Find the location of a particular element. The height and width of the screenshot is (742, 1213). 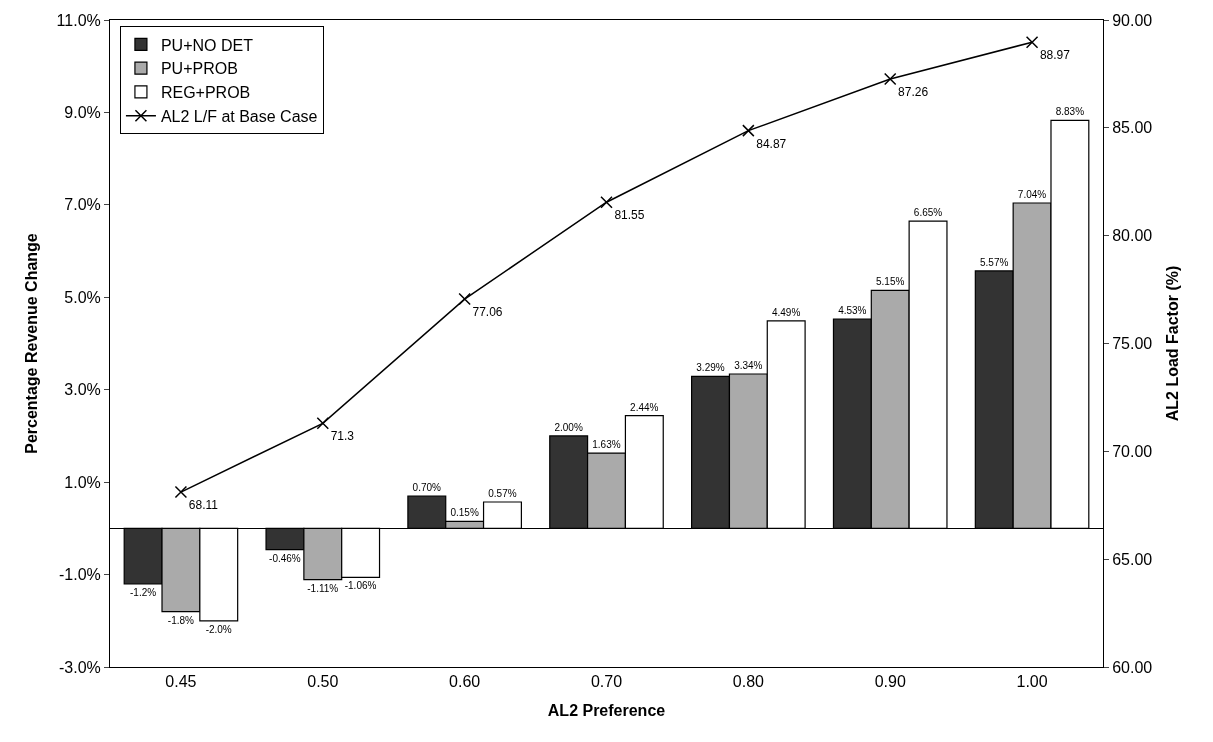

data-label: 4.49% is located at coordinates (786, 312).